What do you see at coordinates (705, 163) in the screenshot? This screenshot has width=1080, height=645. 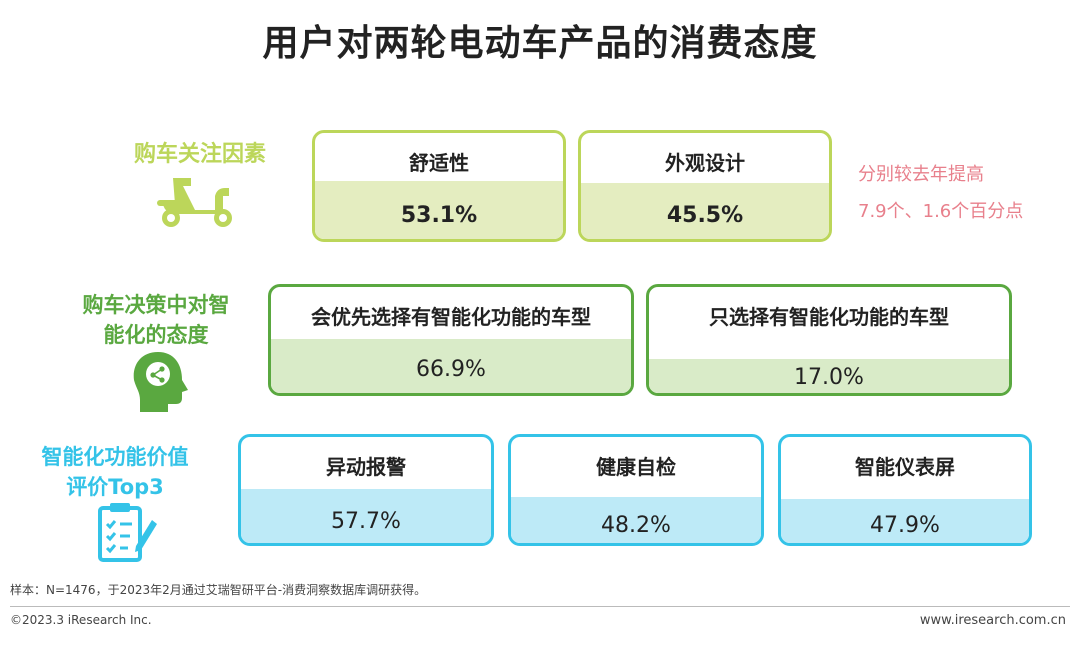 I see `card-label: 外观设计` at bounding box center [705, 163].